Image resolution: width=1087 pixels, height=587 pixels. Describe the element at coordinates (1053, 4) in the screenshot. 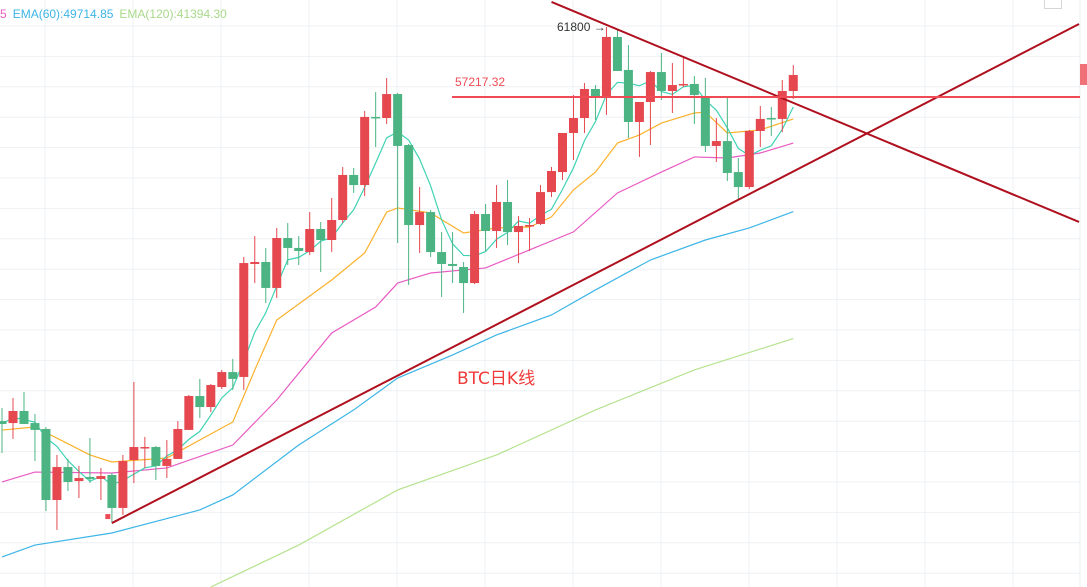

I see `chart-settings-icon` at that location.